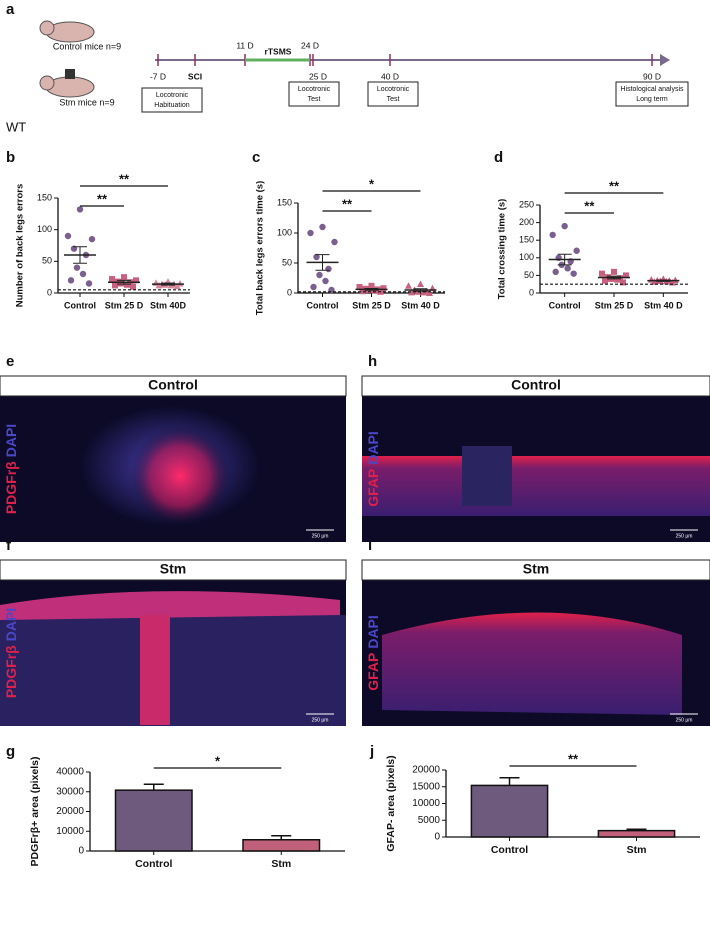 The height and width of the screenshot is (947, 710). Describe the element at coordinates (20, 246) in the screenshot. I see `y-axis-label: Number of back legs errors` at that location.